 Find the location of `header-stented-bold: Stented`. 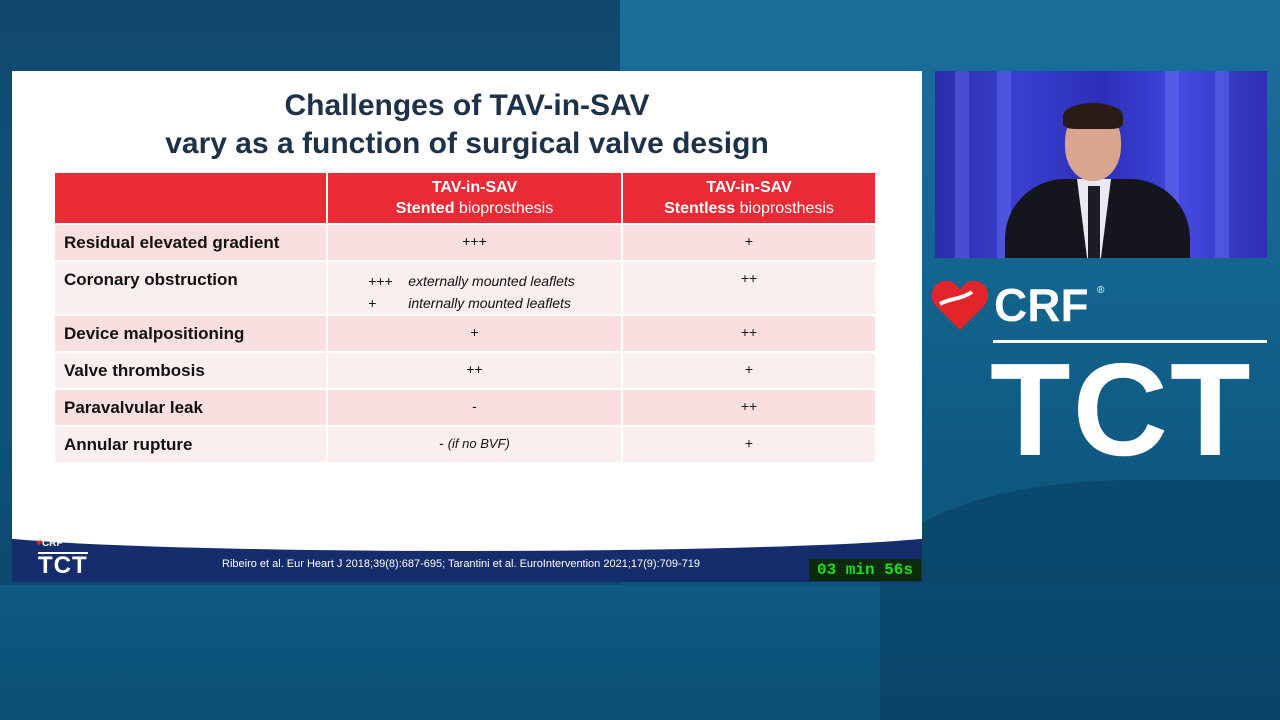

header-stented-bold: Stented is located at coordinates (425, 208).